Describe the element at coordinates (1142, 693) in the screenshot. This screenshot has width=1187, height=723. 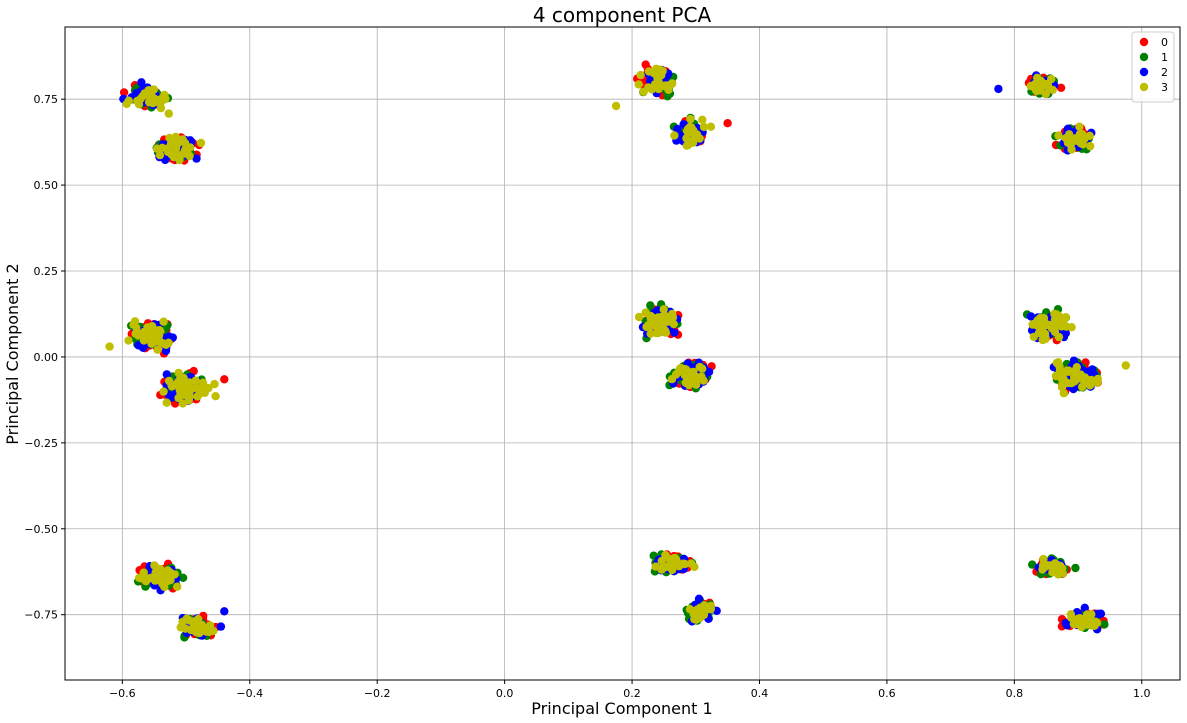
I see `x-tick-label: 1.0` at that location.